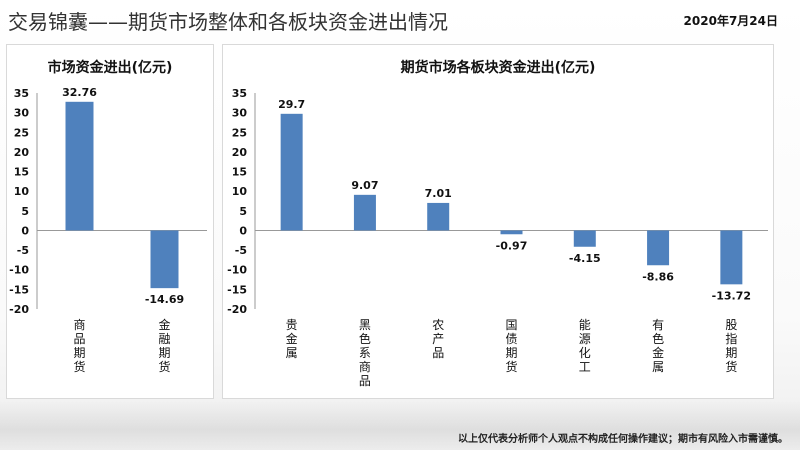 Image resolution: width=800 pixels, height=450 pixels. What do you see at coordinates (79, 345) in the screenshot?
I see `category-label: 商品期货` at bounding box center [79, 345].